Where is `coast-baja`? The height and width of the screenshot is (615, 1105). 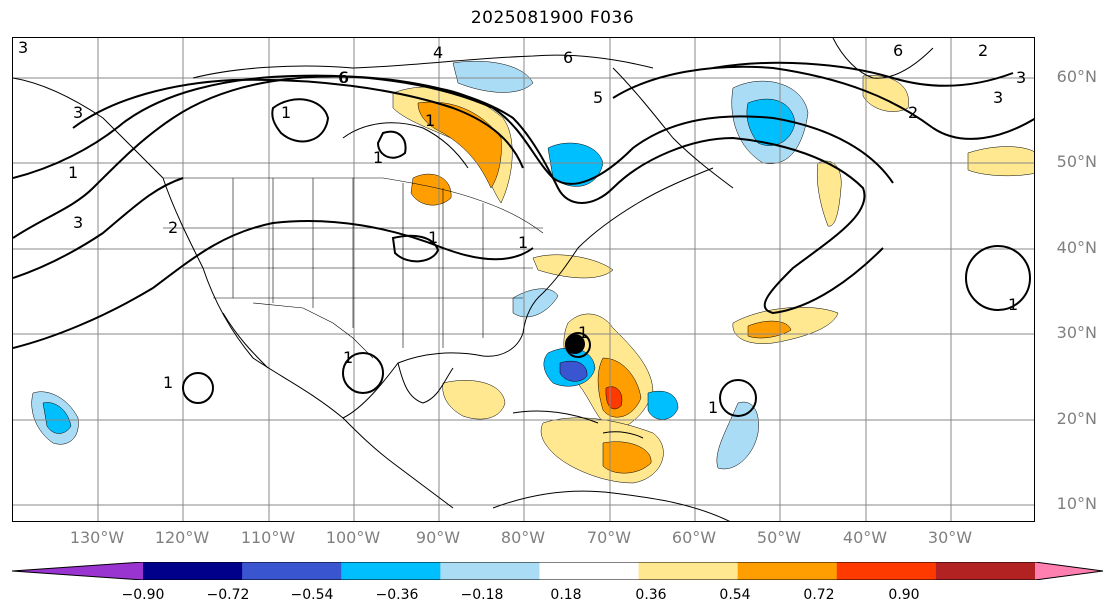
coast-baja is located at coordinates (245, 340).